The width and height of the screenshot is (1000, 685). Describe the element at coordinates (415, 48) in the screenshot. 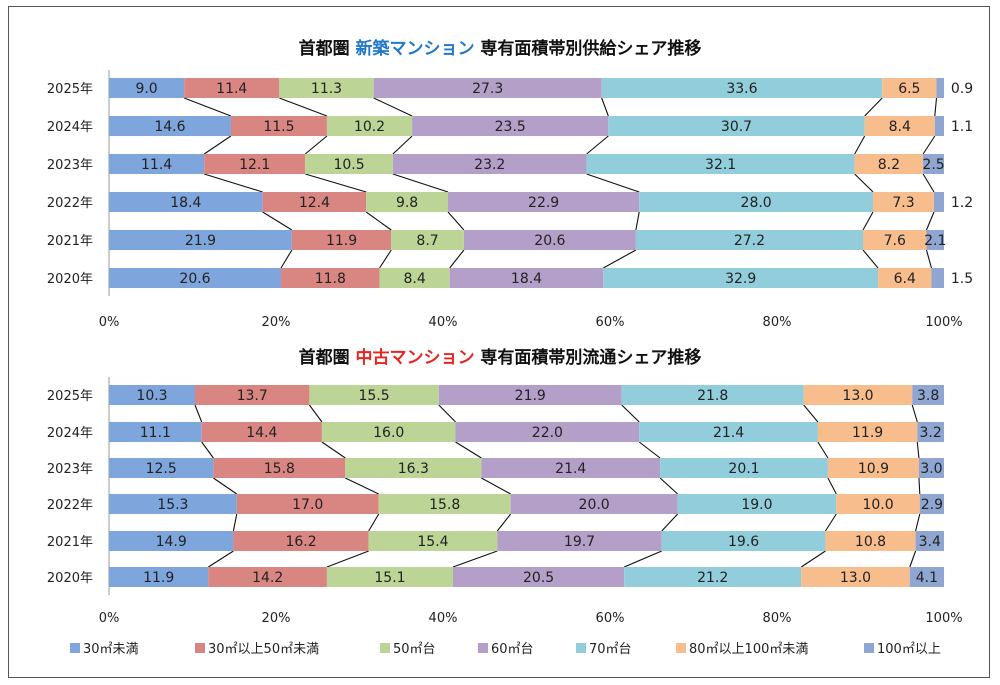

I see `title-highlight: 新築マンション` at that location.